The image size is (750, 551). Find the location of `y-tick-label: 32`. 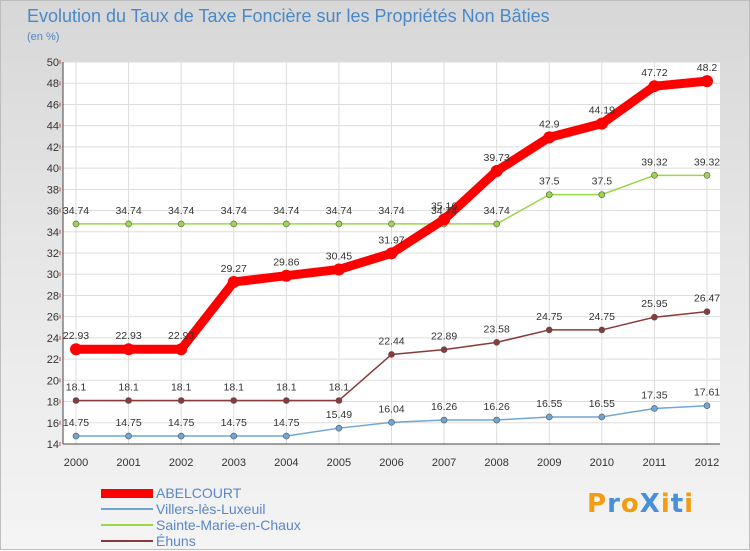

y-tick-label: 32 is located at coordinates (53, 254).